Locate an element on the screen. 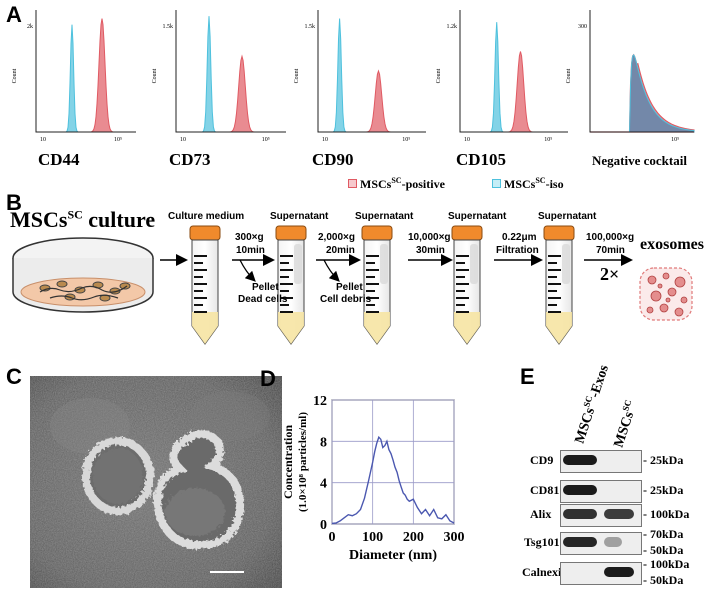  xtick-right-2: 10⁵ is located at coordinates (406, 140).